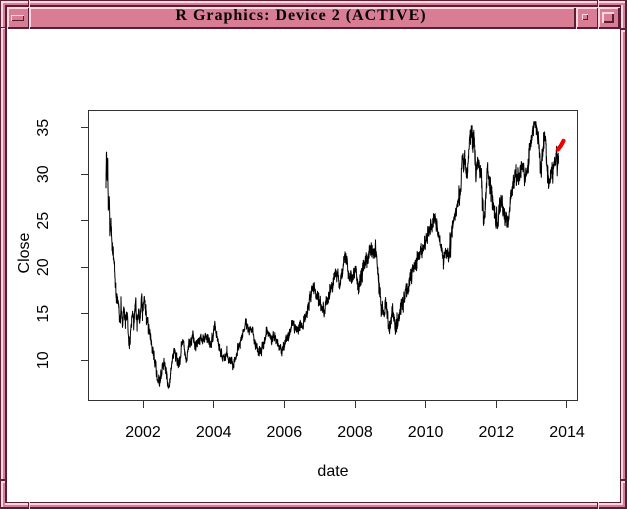 This screenshot has width=627, height=509. I want to click on svg-text: 2014, so click(567, 432).